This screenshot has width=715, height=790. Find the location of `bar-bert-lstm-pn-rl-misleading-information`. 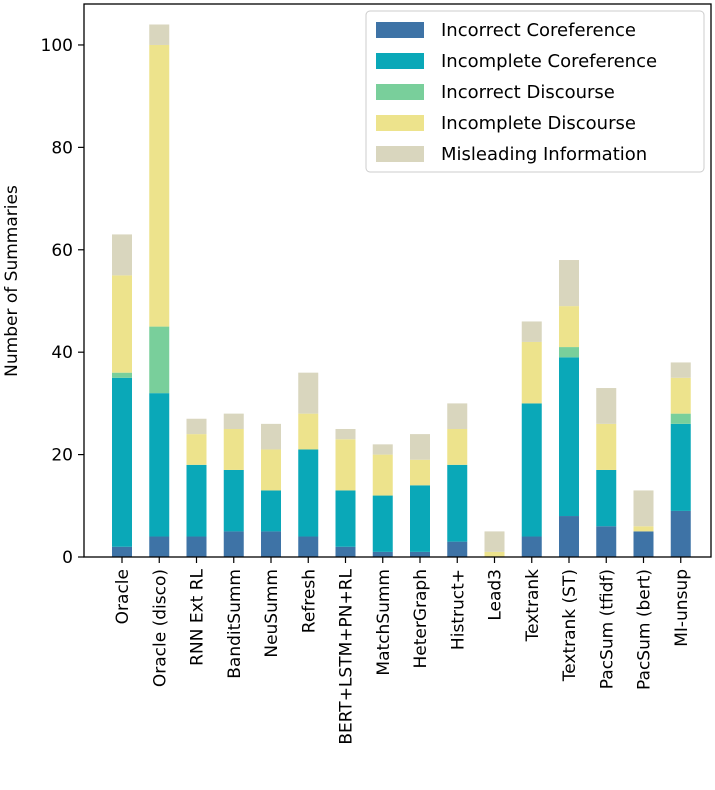

bar-bert-lstm-pn-rl-misleading-information is located at coordinates (345, 434).